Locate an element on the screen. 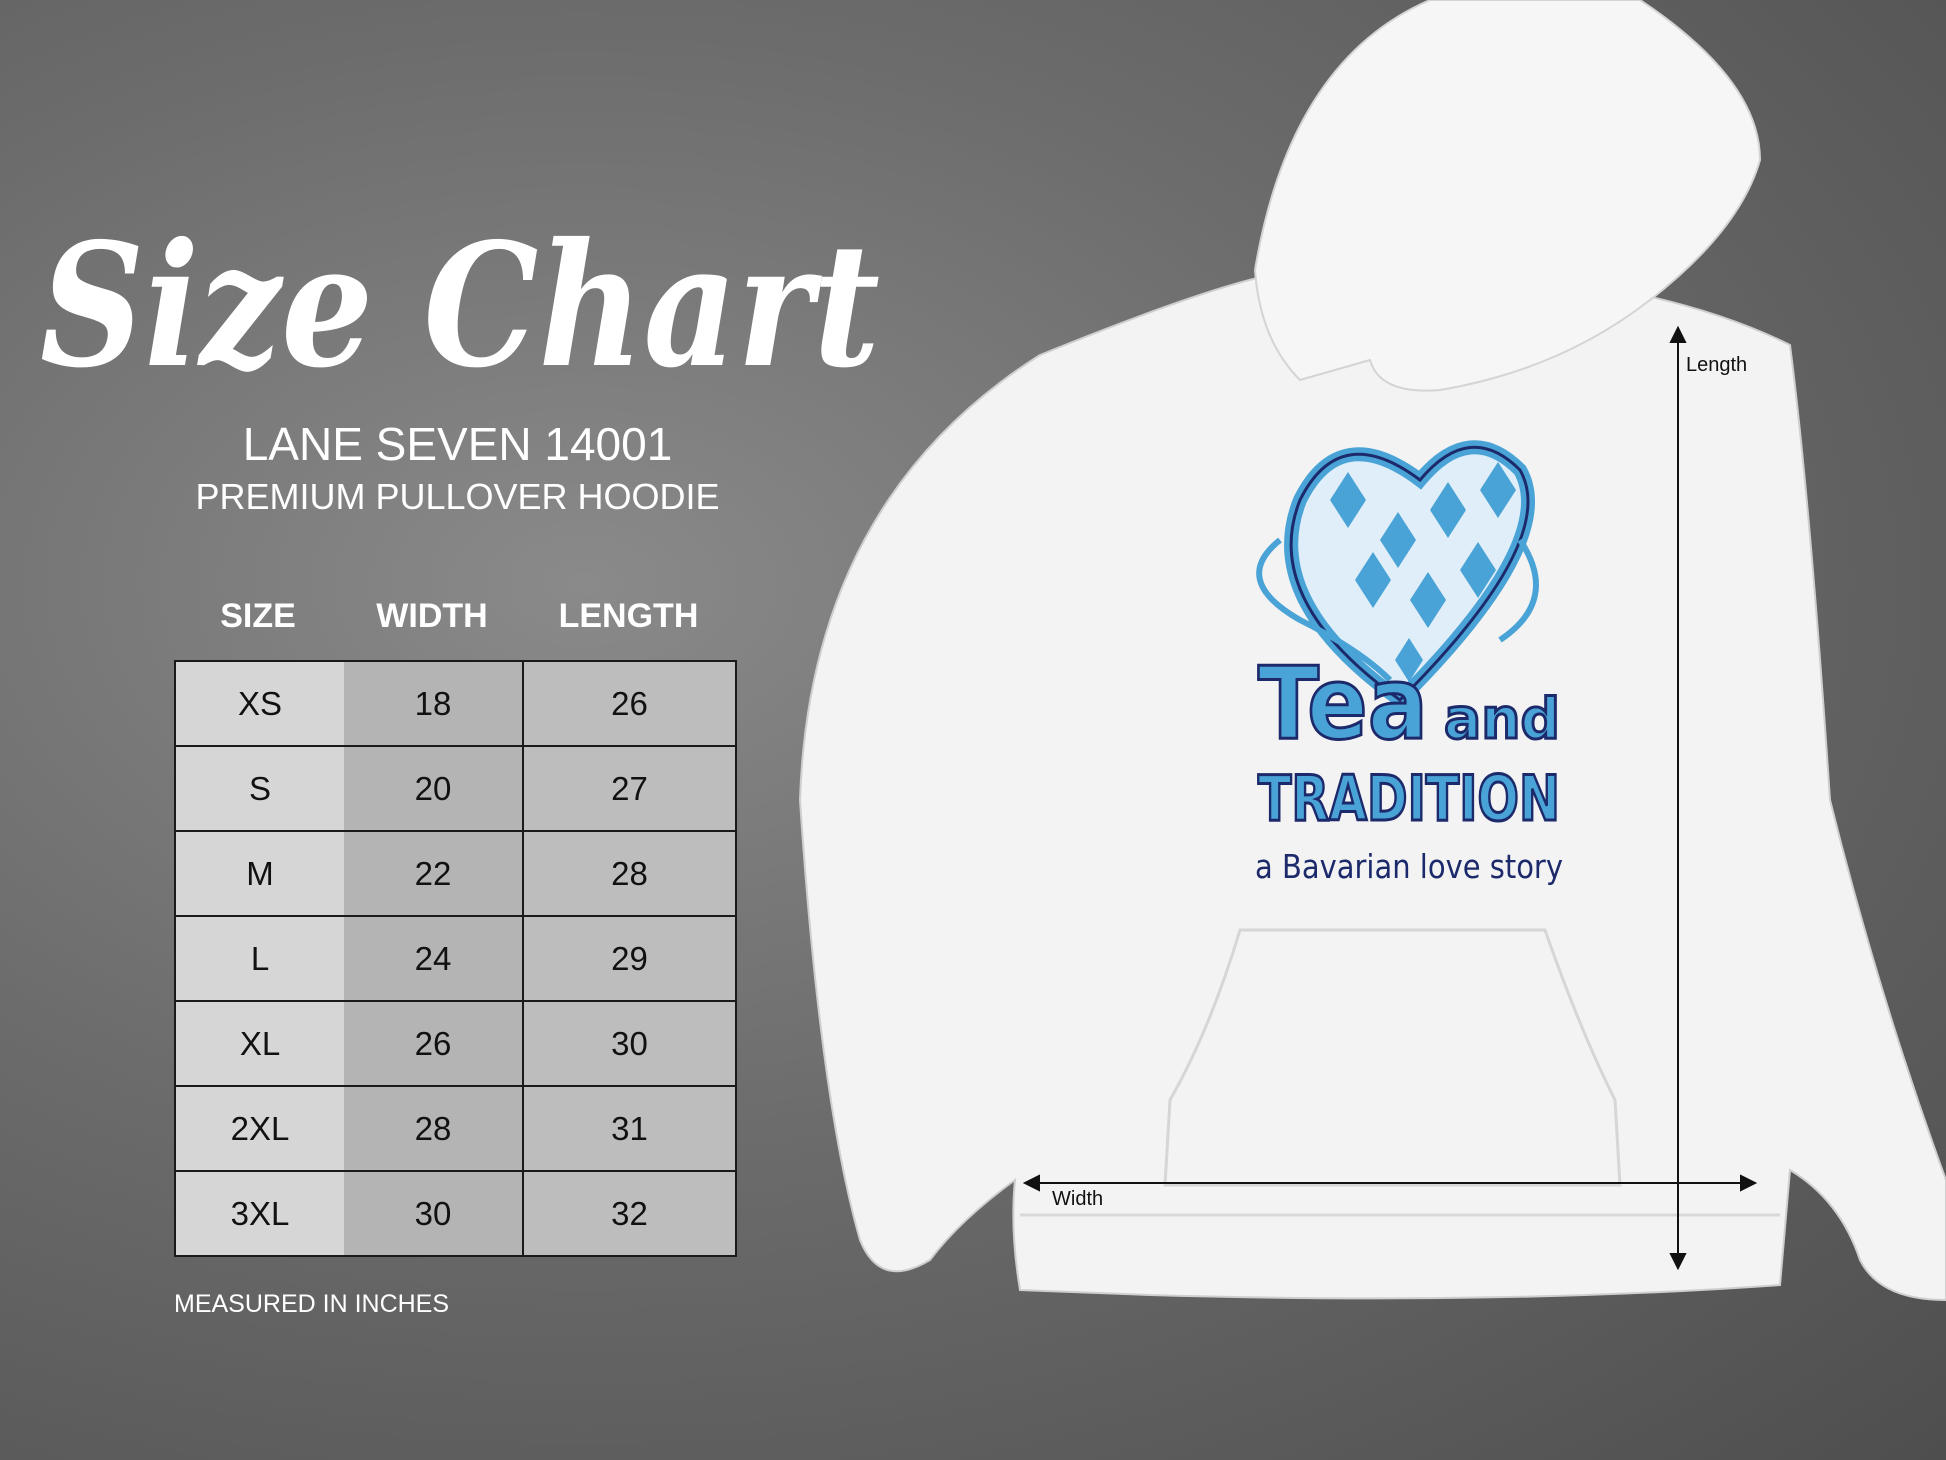 The width and height of the screenshot is (1946, 1460). size-cell: 2XL is located at coordinates (259, 1128).